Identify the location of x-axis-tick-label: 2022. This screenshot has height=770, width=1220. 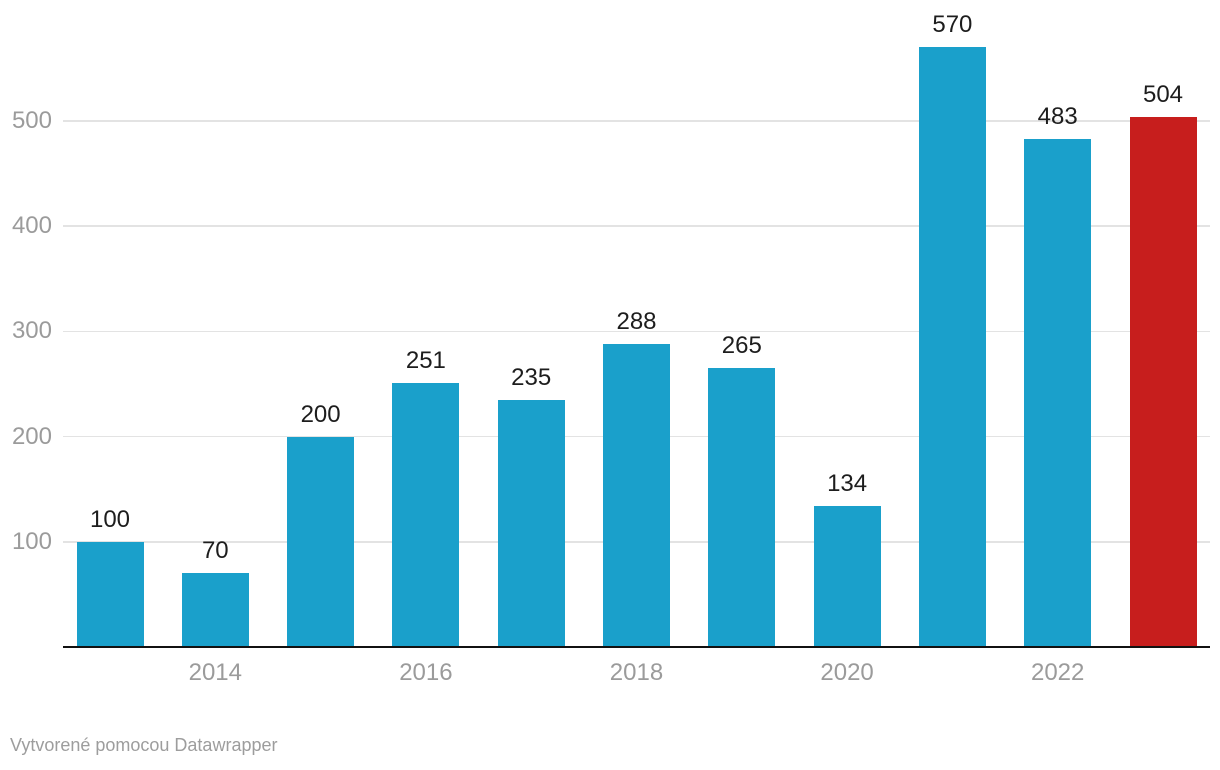
(1057, 672).